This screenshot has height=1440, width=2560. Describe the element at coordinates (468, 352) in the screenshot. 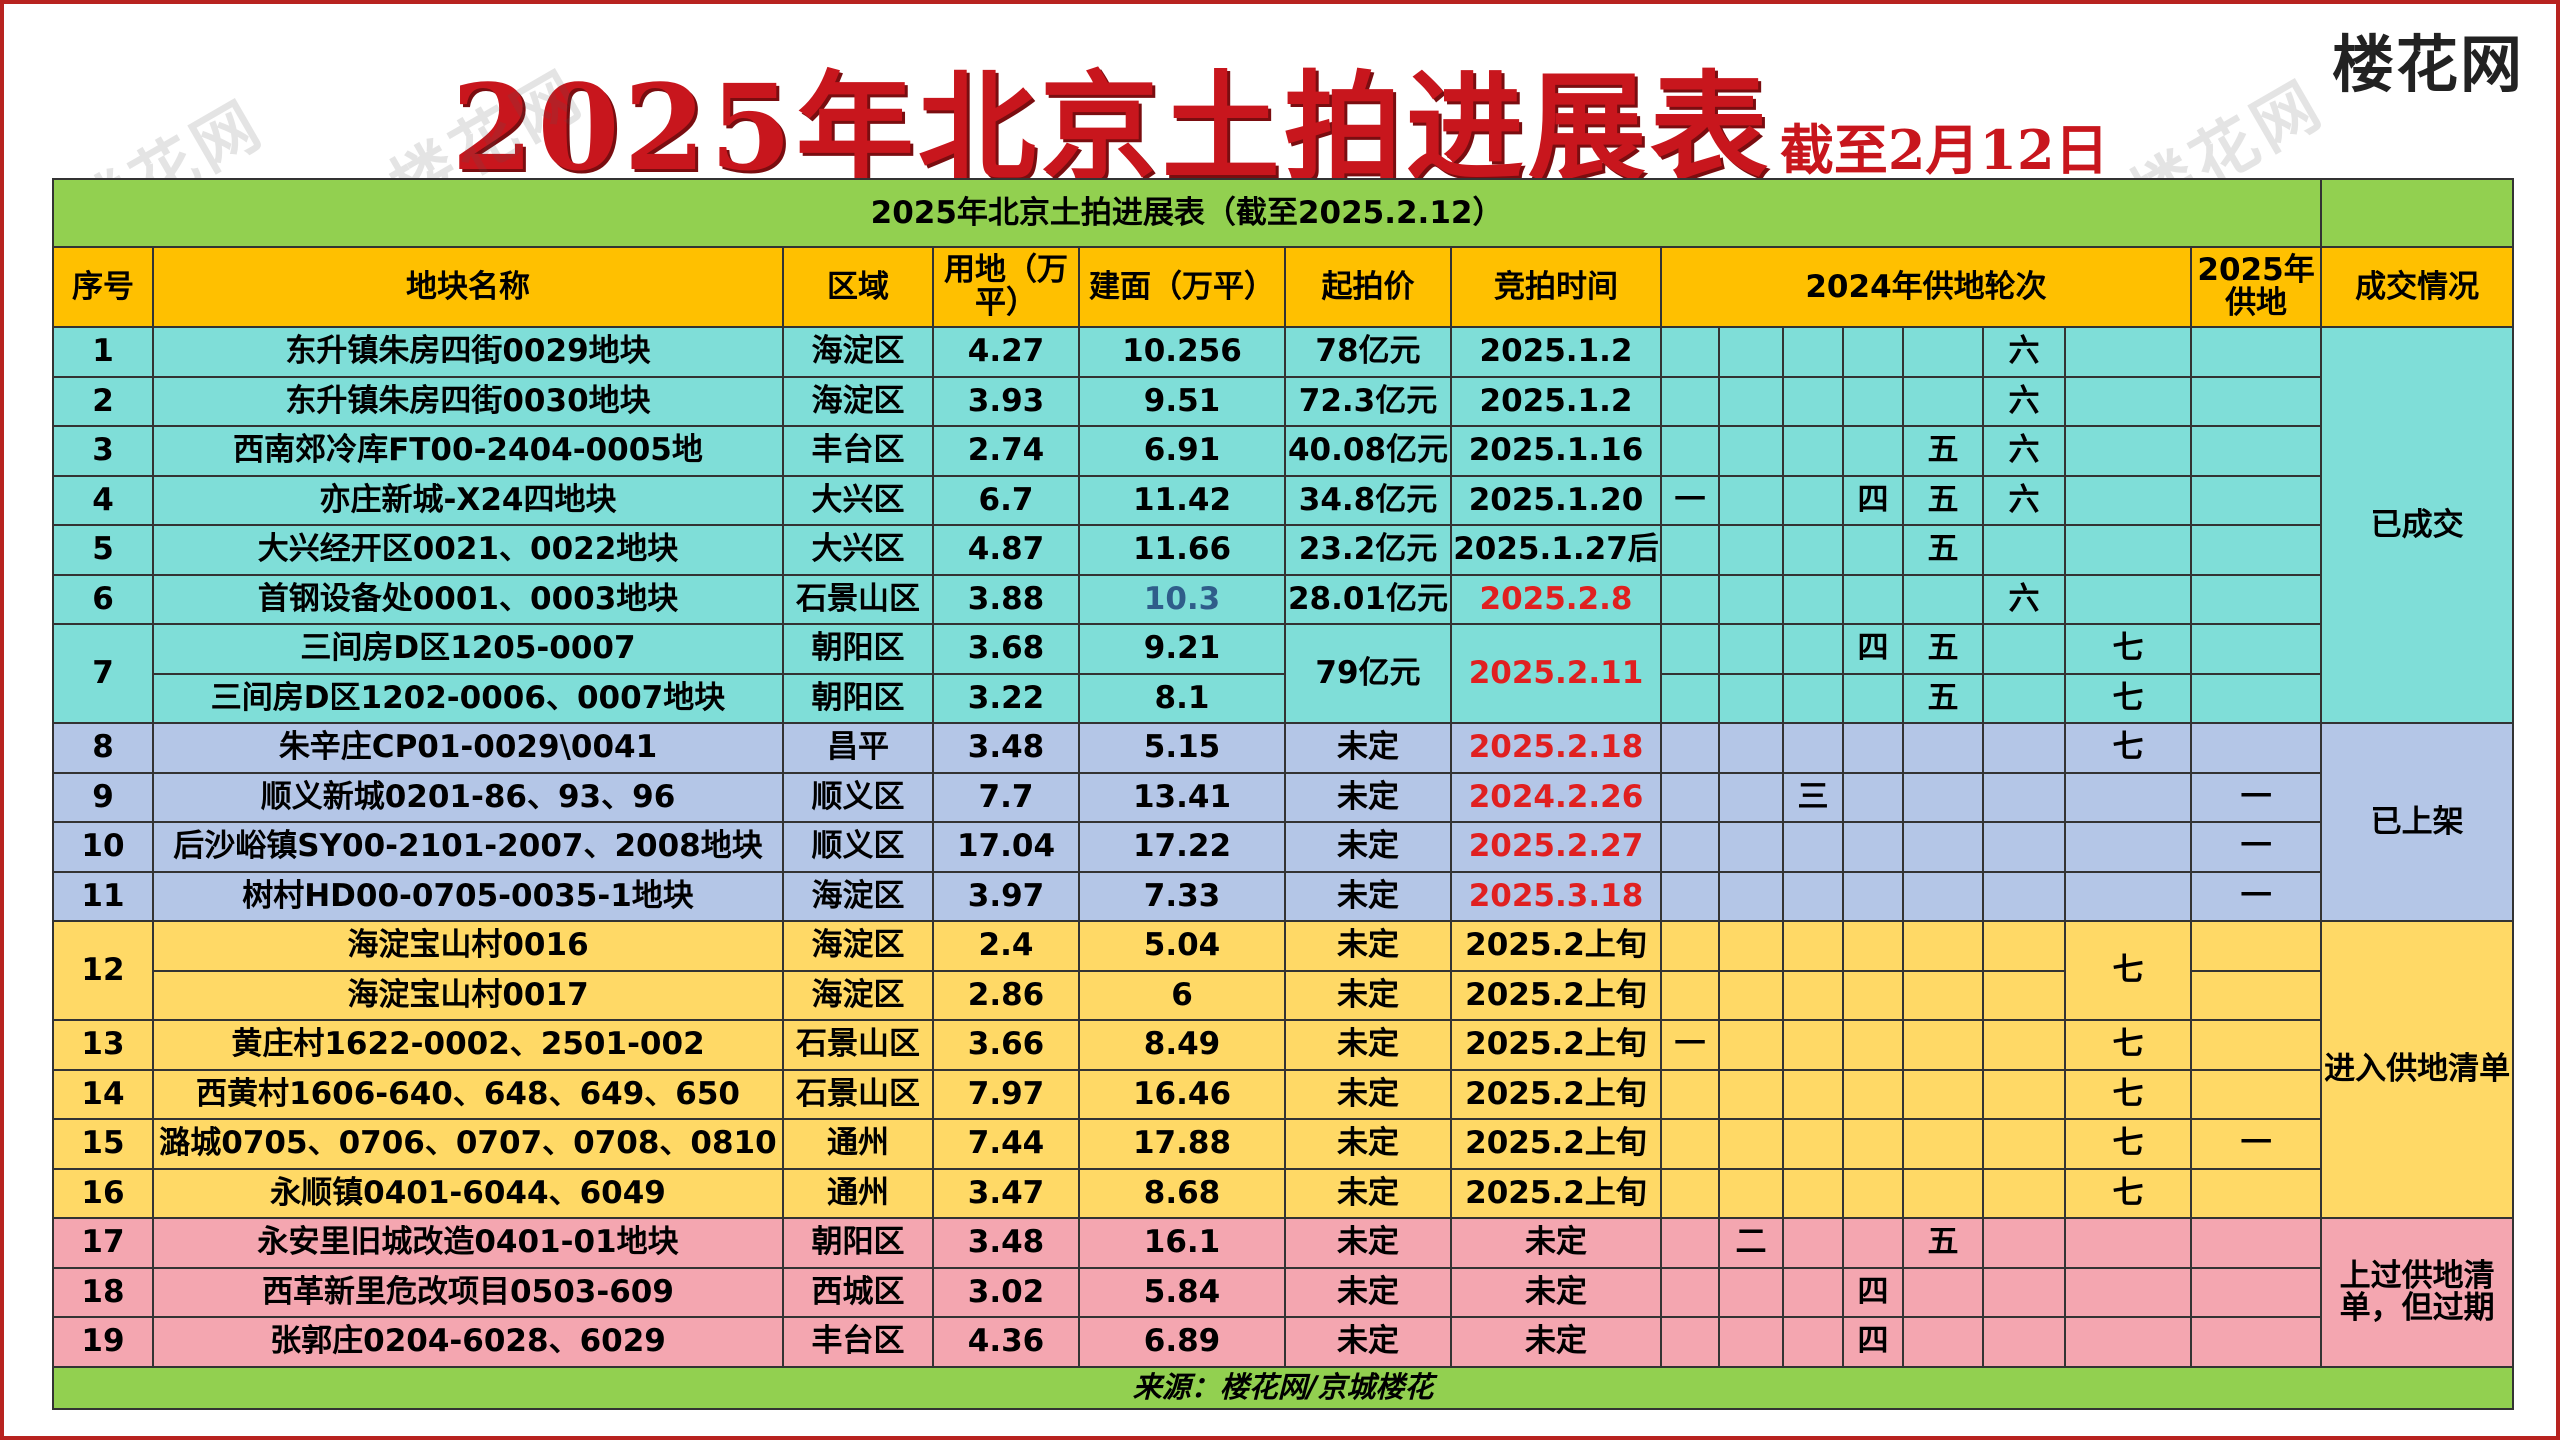

I see `cell-name: 东升镇朱房四街0029地块` at that location.